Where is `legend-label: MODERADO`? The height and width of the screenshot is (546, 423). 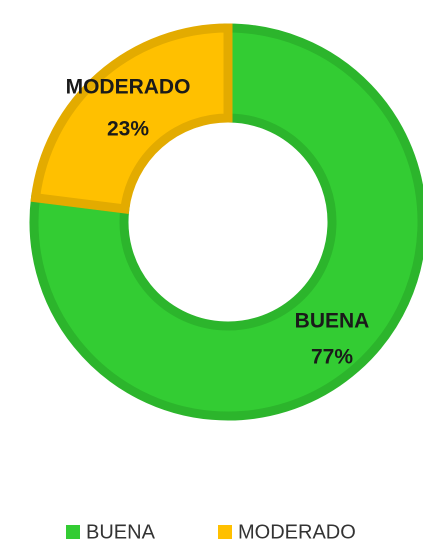
legend-label: MODERADO is located at coordinates (297, 532).